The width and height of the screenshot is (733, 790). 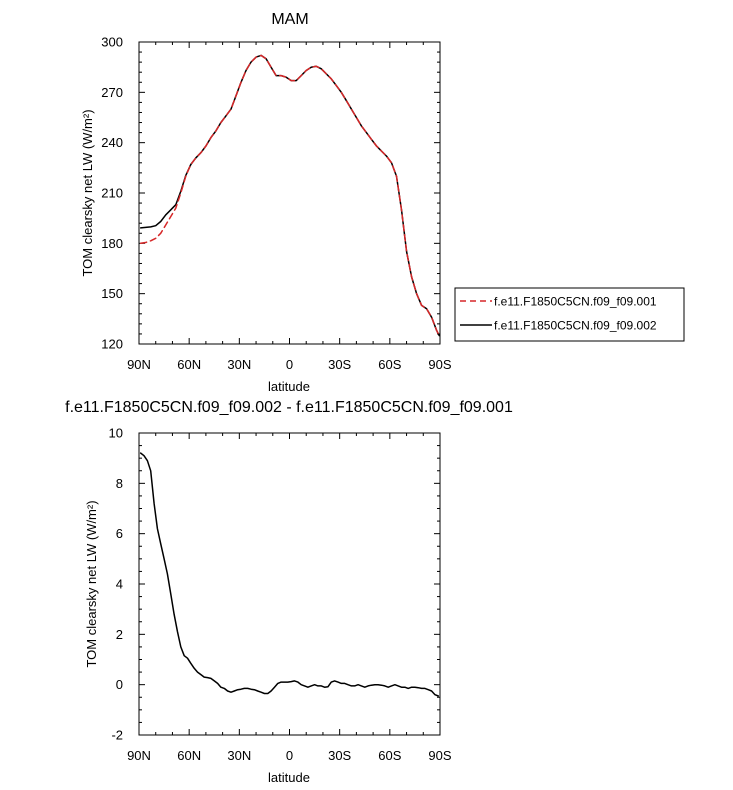 What do you see at coordinates (112, 193) in the screenshot?
I see `y-tick-label: 210` at bounding box center [112, 193].